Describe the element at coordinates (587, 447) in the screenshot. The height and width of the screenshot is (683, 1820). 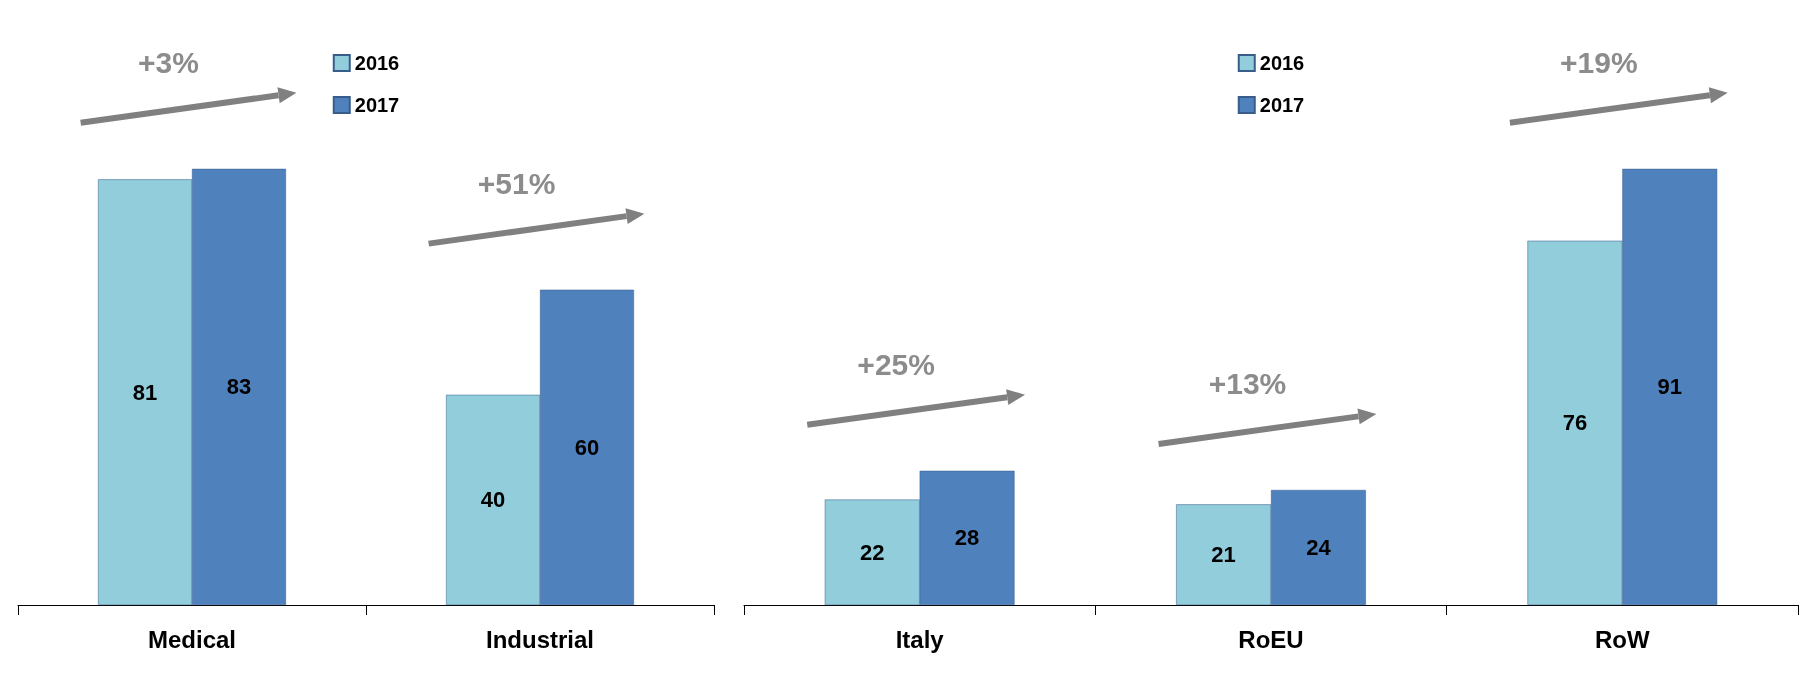
I see `data-label: 60` at that location.